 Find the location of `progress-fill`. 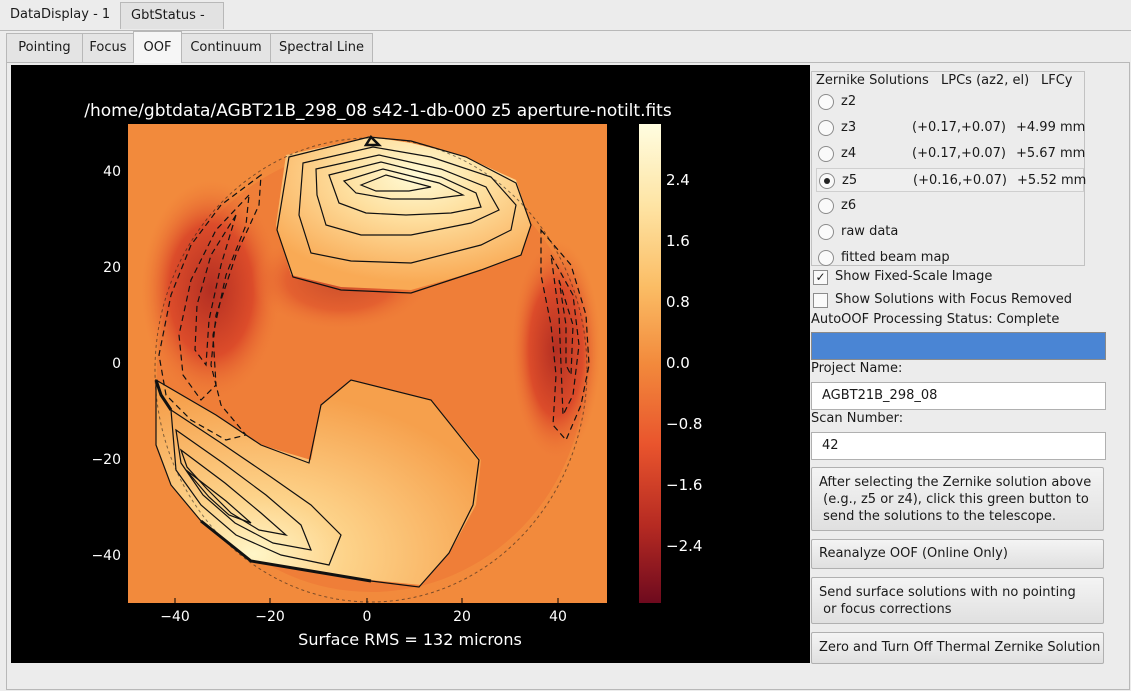

progress-fill is located at coordinates (958, 346).